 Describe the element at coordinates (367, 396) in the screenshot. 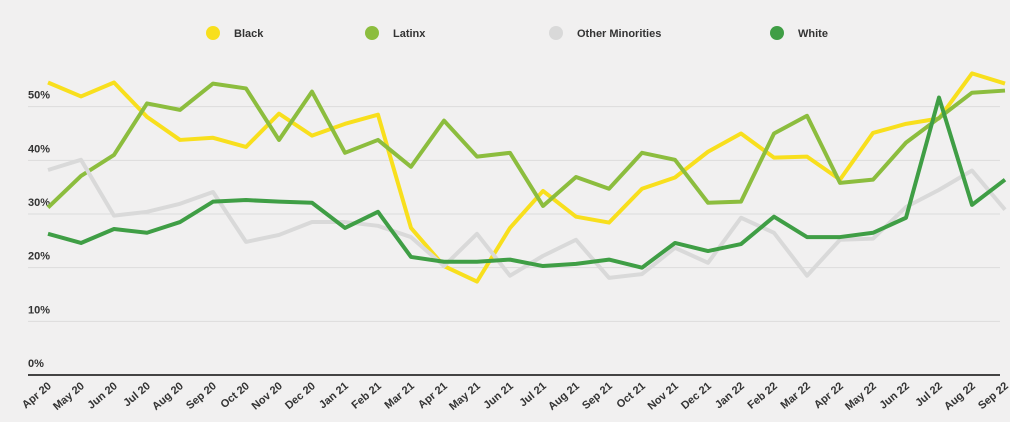

I see `x-tick-label: Feb 21` at that location.